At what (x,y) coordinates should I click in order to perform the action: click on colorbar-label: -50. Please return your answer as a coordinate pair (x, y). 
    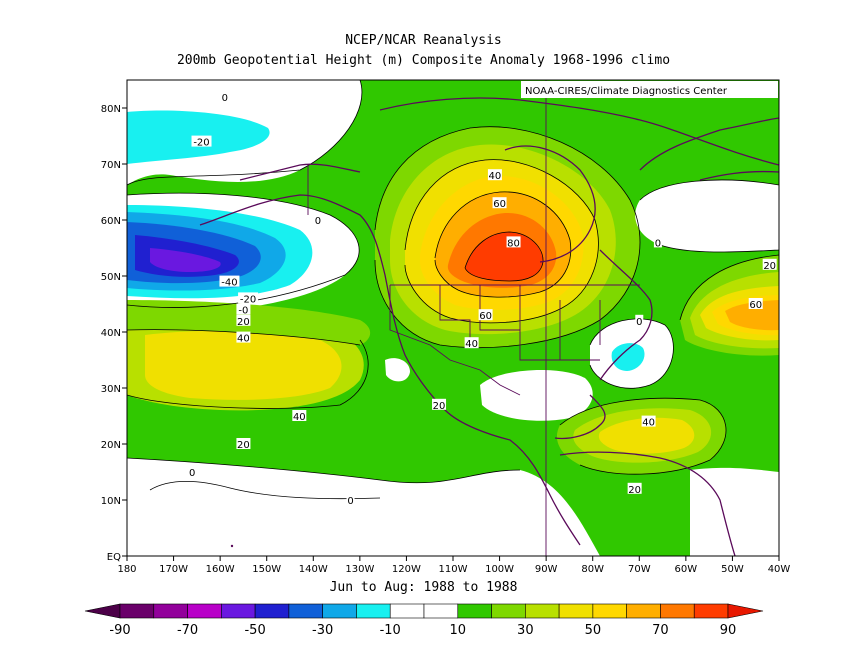
    Looking at the image, I should click on (254, 630).